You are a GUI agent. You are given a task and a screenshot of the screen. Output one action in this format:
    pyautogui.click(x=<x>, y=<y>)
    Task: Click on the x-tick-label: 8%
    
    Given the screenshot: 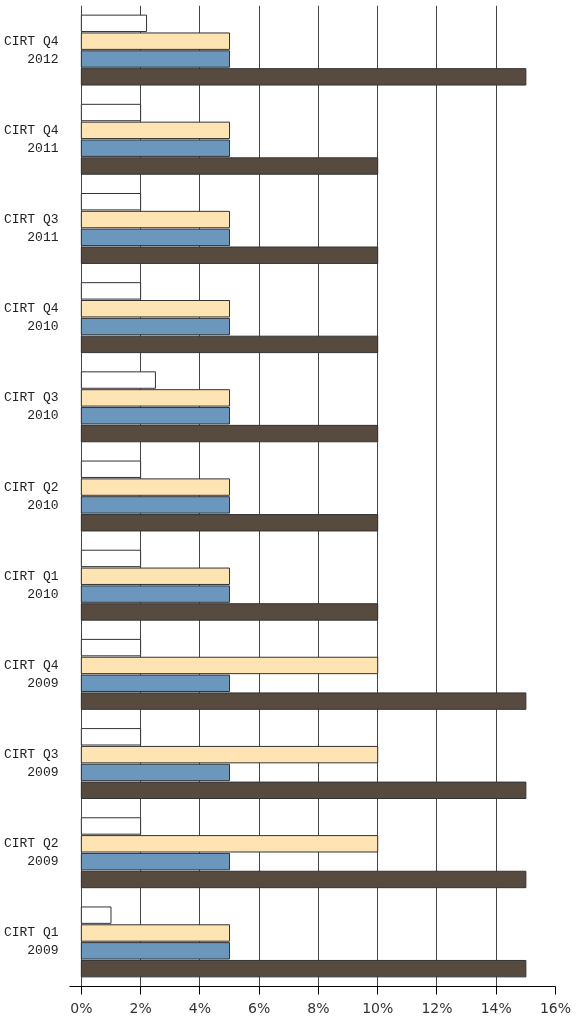 What is the action you would take?
    pyautogui.click(x=318, y=1007)
    